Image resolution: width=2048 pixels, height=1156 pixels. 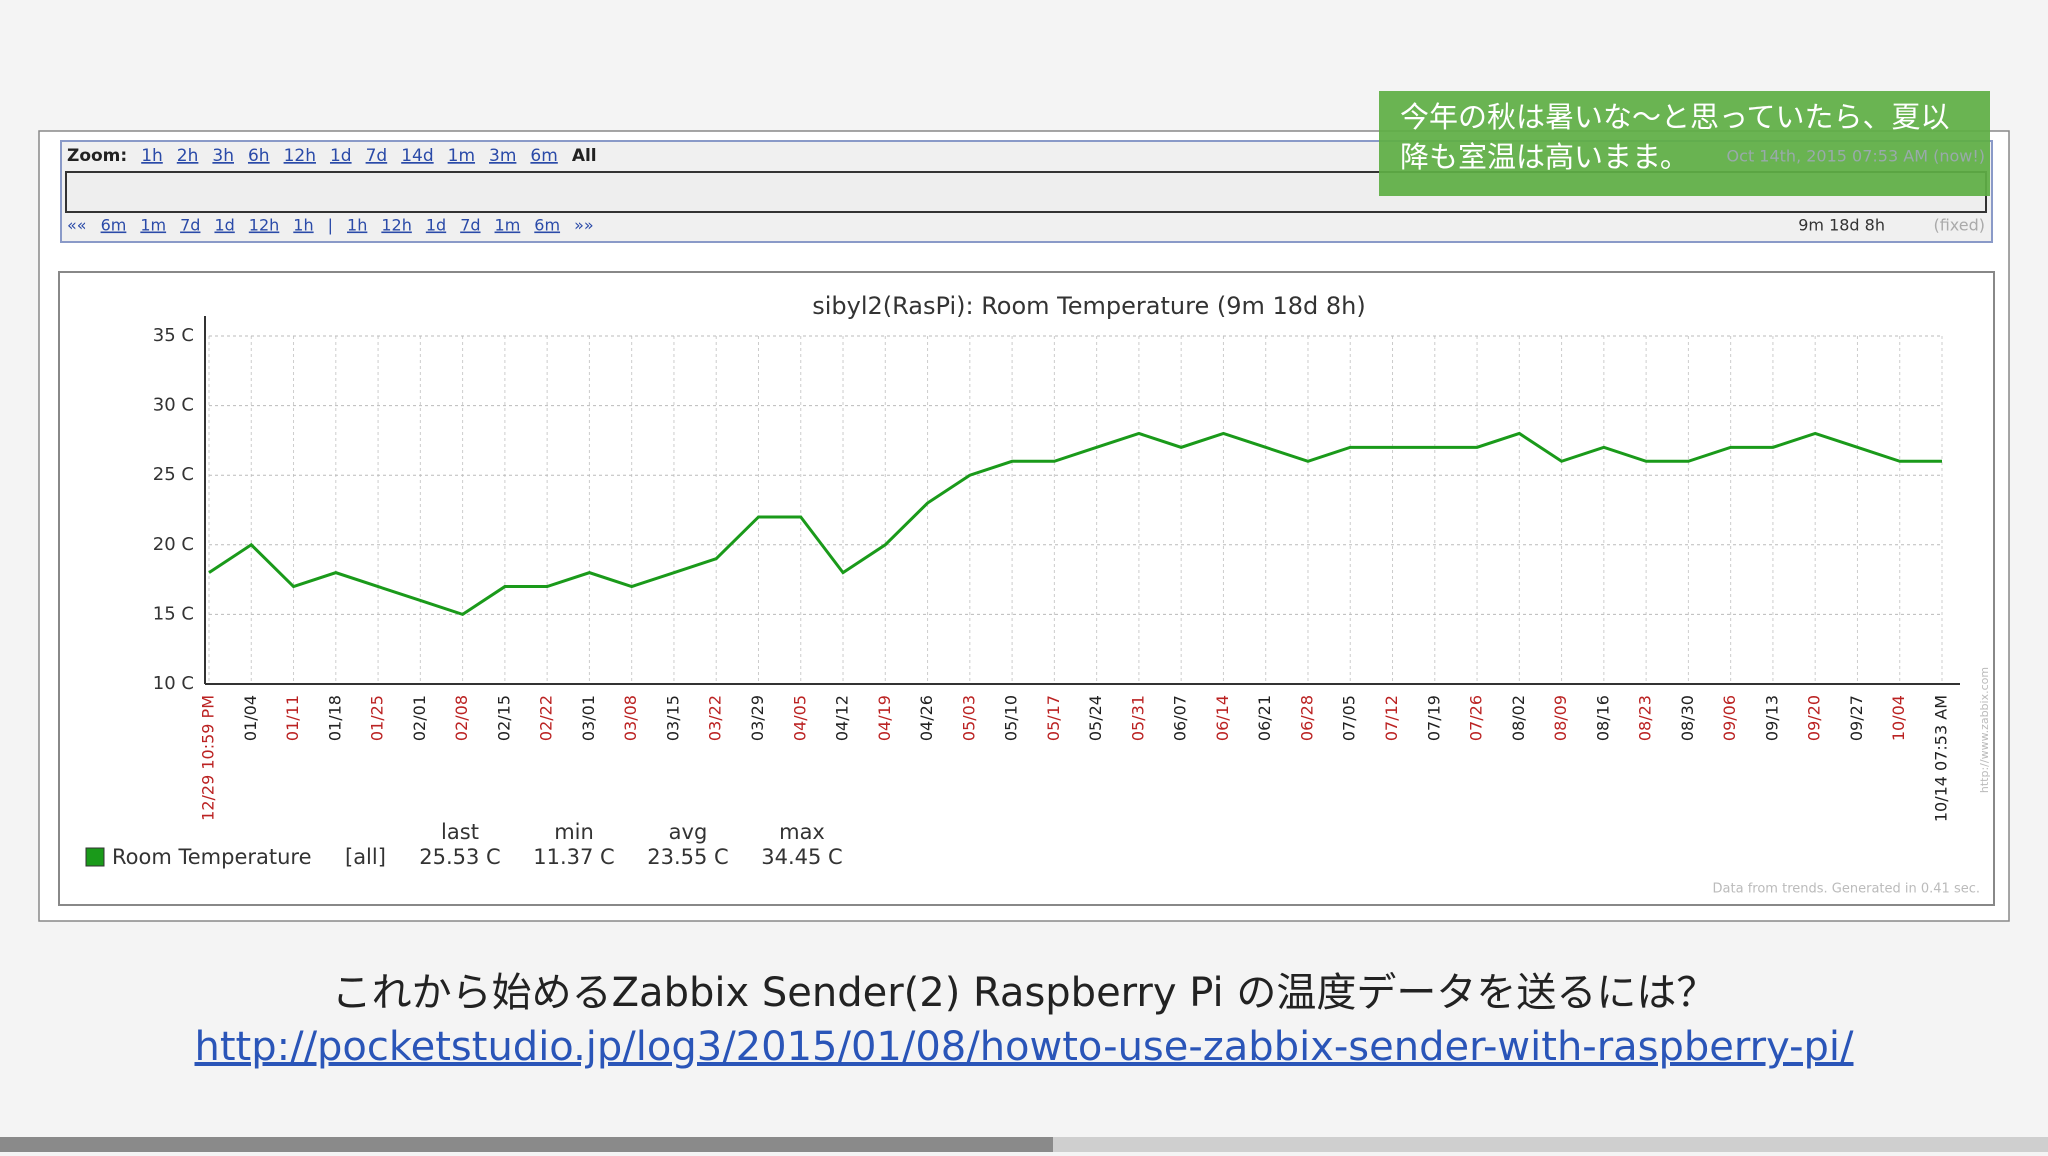 What do you see at coordinates (546, 718) in the screenshot?
I see `x-tick-label: 02/22` at bounding box center [546, 718].